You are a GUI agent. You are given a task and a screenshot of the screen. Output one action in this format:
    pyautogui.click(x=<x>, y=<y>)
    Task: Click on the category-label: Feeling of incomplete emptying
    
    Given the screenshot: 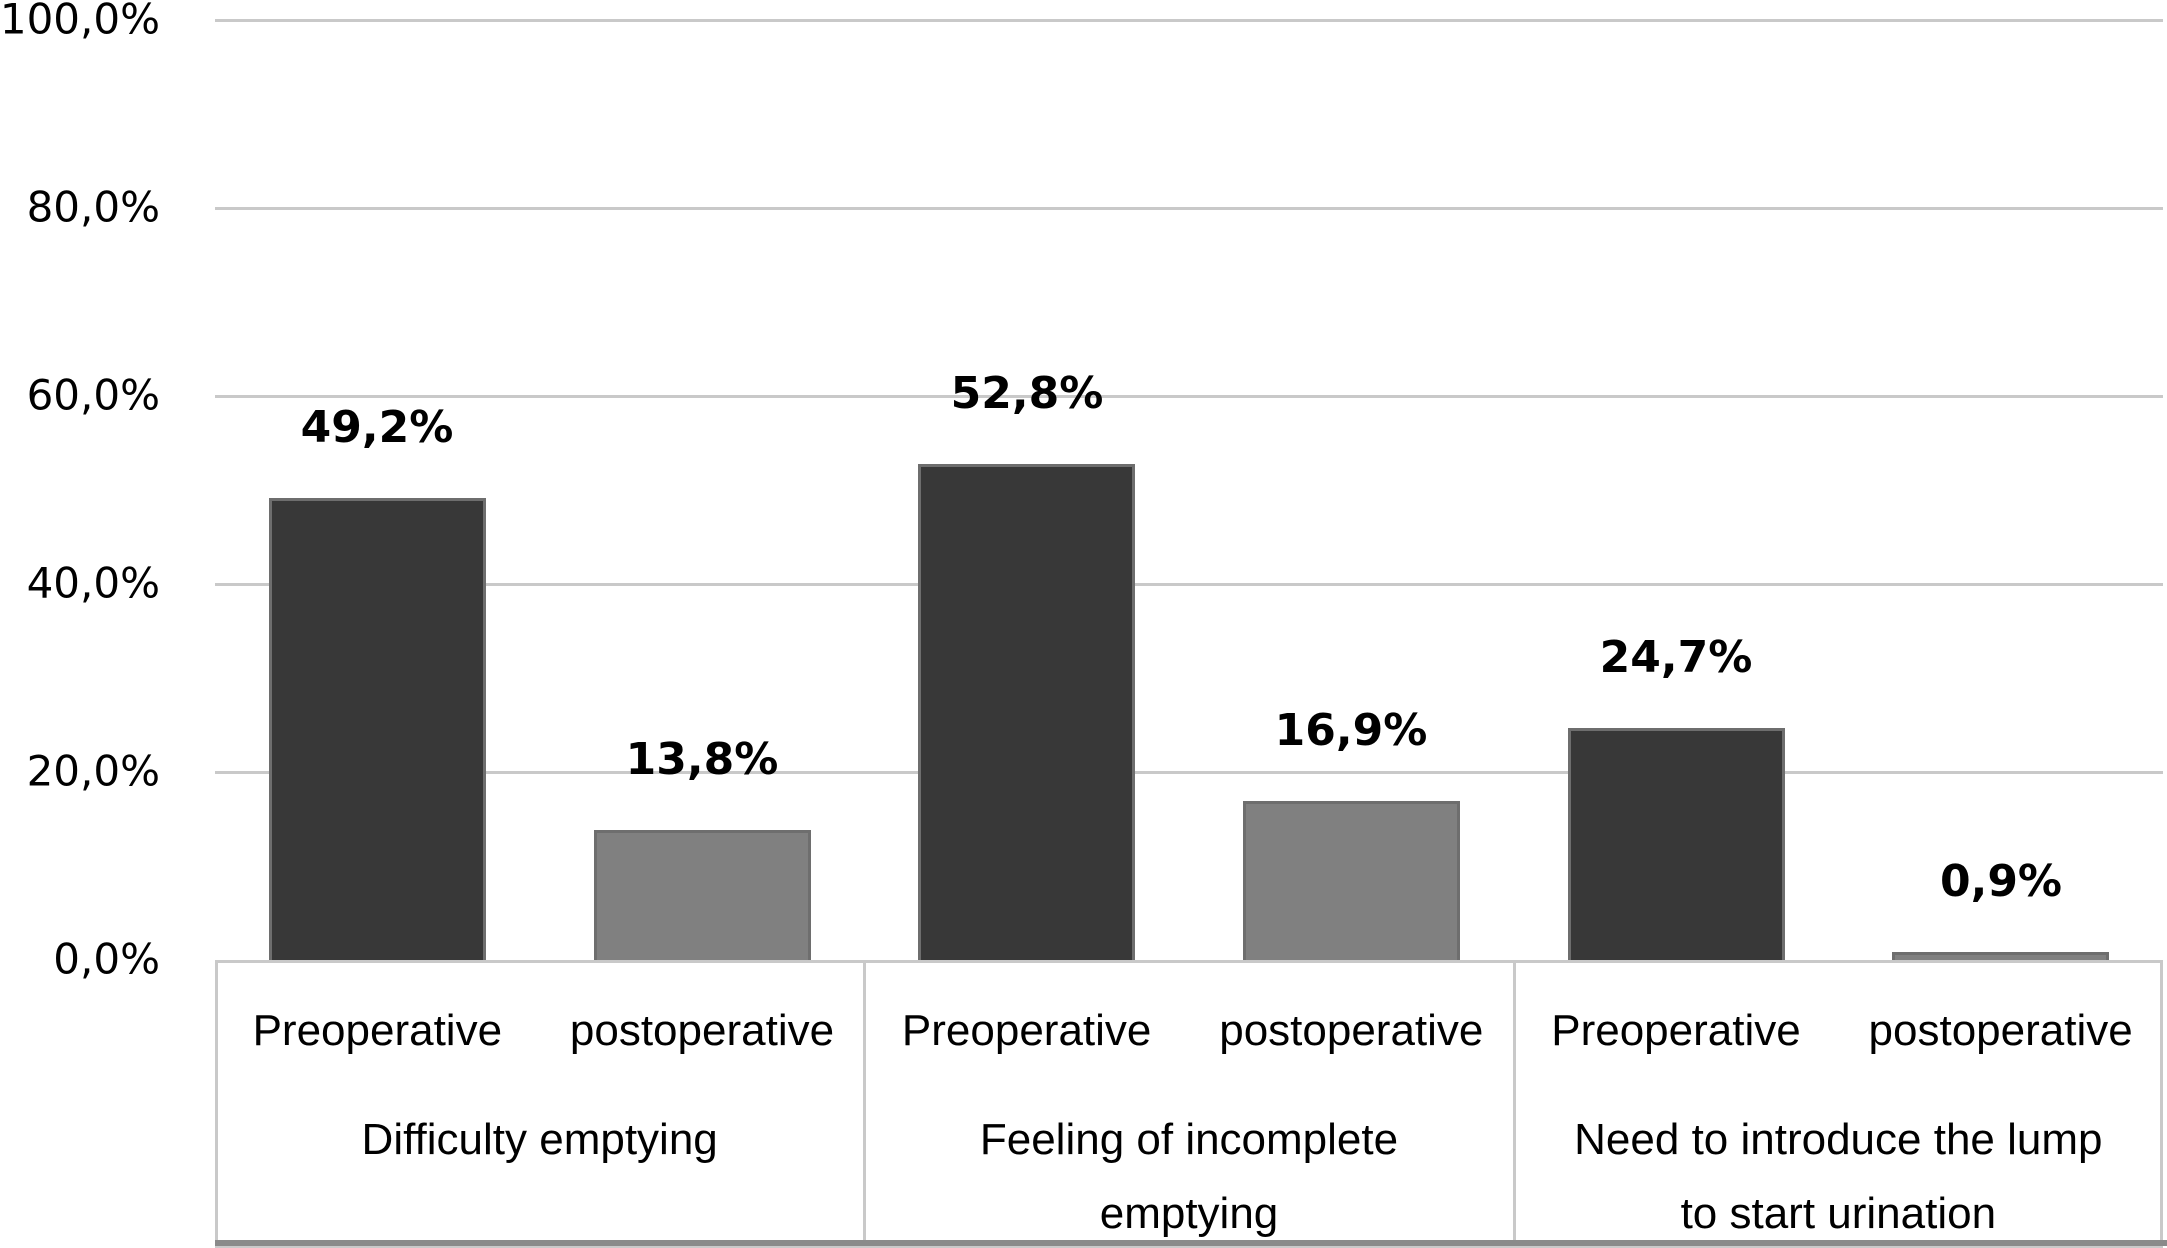 What is the action you would take?
    pyautogui.click(x=1189, y=1176)
    